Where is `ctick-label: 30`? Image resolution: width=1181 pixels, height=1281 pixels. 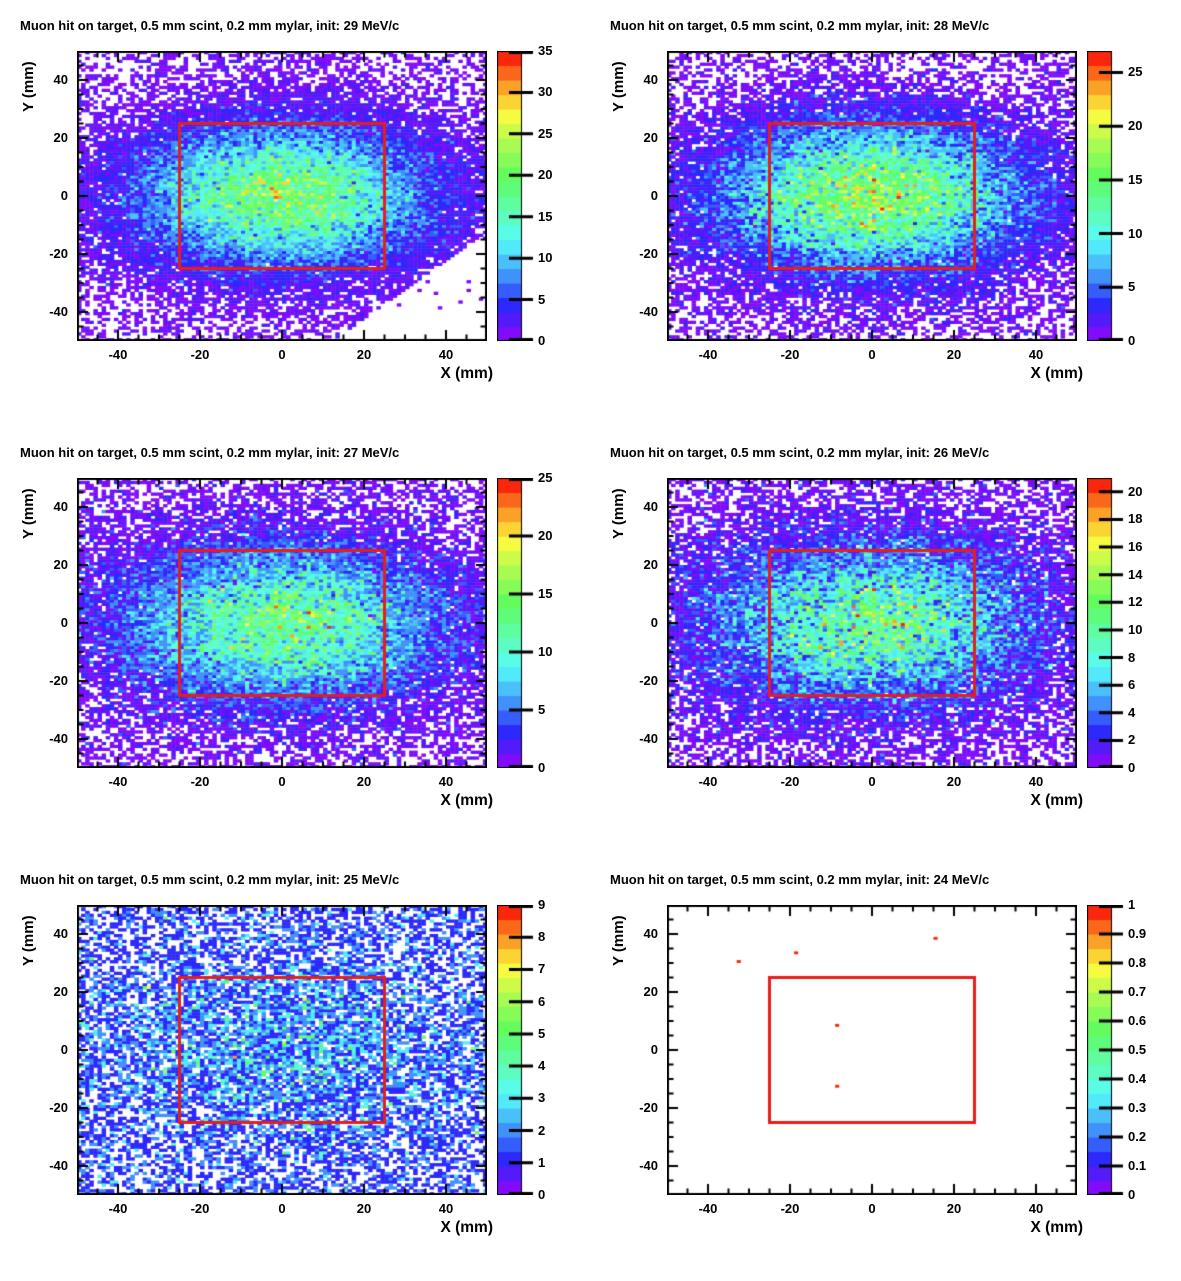
ctick-label: 30 is located at coordinates (545, 92).